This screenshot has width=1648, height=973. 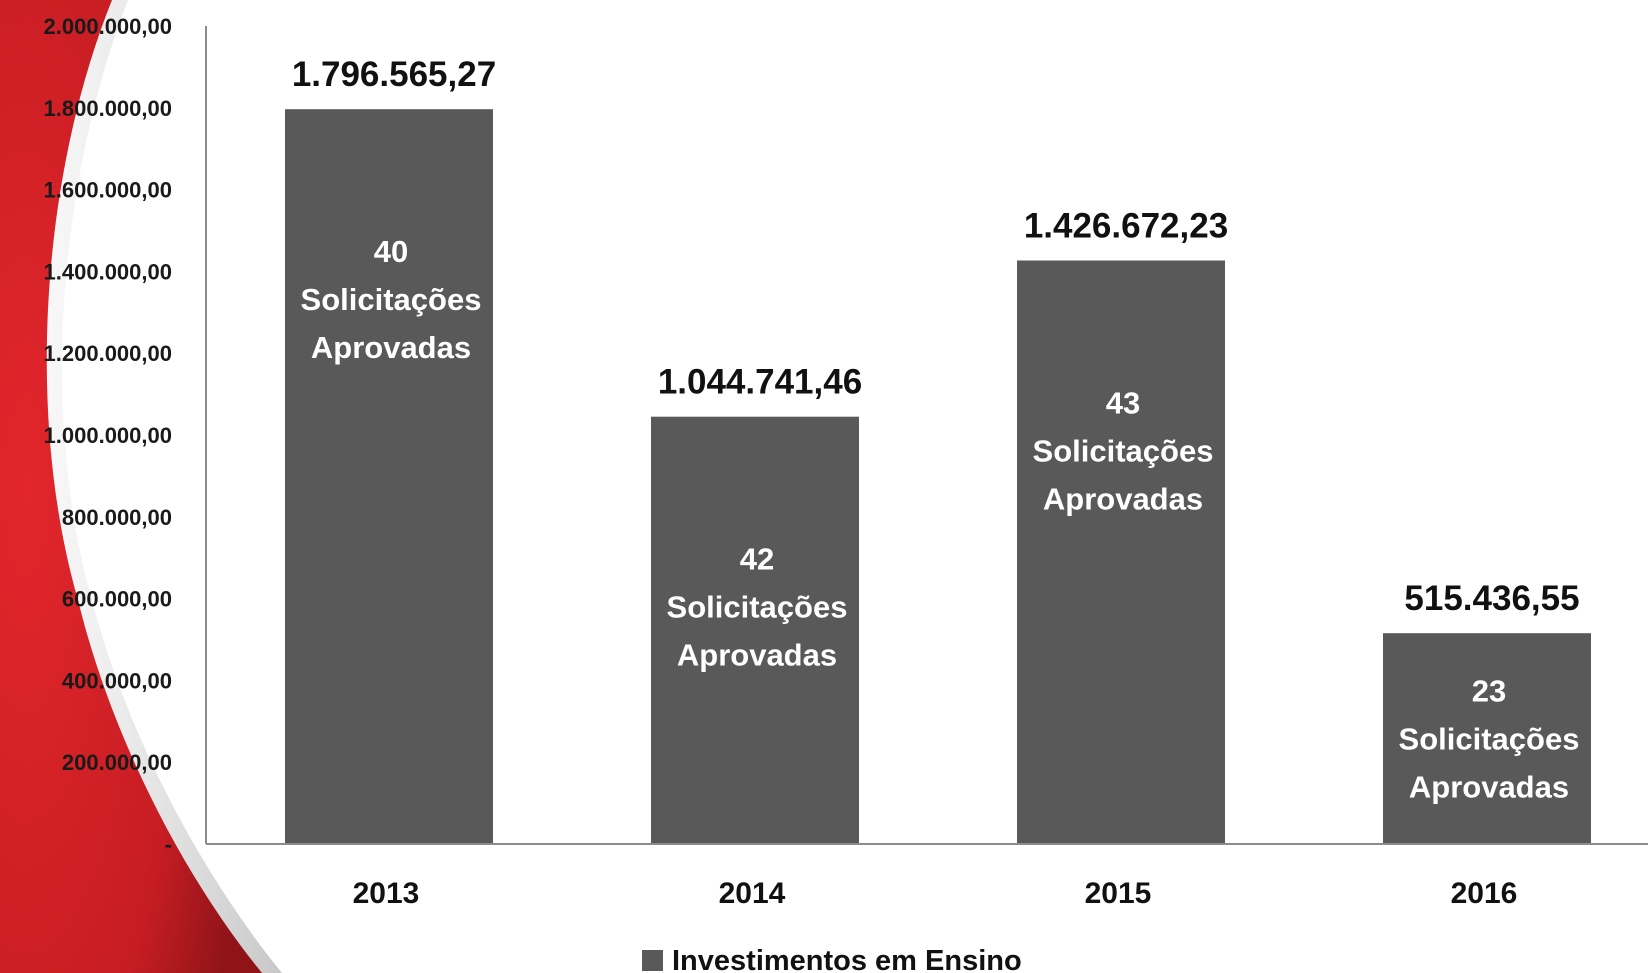 What do you see at coordinates (394, 74) in the screenshot?
I see `value-label: 1.796.565,27` at bounding box center [394, 74].